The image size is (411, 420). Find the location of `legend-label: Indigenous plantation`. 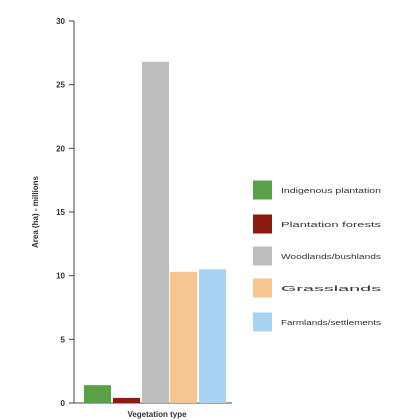

legend-label: Indigenous plantation is located at coordinates (331, 191).